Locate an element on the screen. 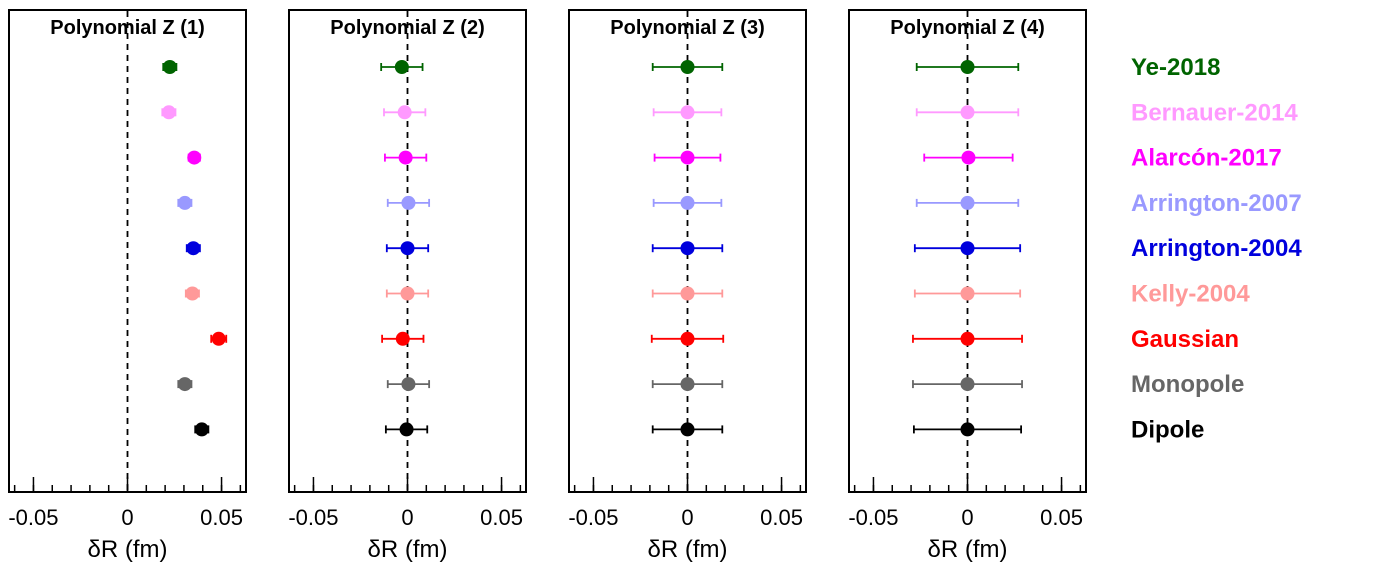 The image size is (1376, 565). legend-entry: Ye-2018 is located at coordinates (1175, 67).